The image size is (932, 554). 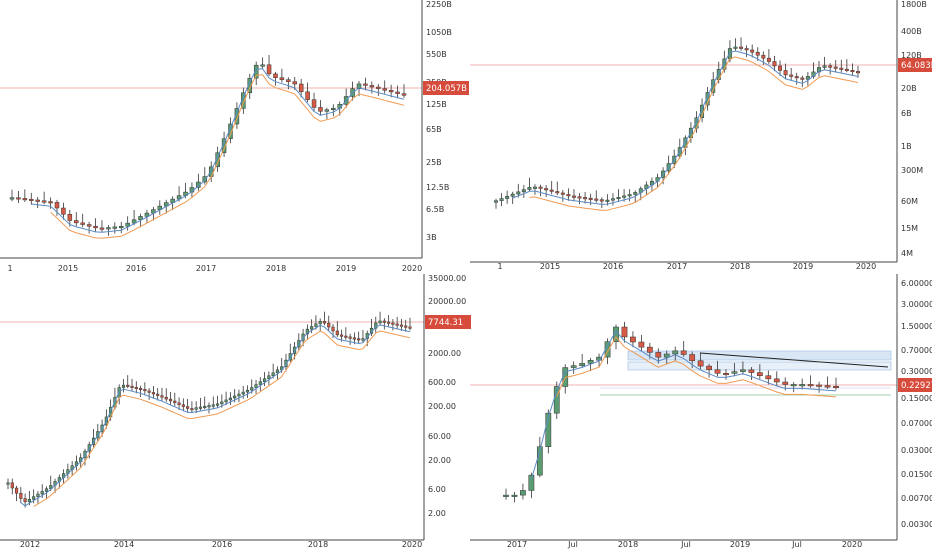 What do you see at coordinates (916, 371) in the screenshot?
I see `y-tick-label: 0.30000` at bounding box center [916, 371].